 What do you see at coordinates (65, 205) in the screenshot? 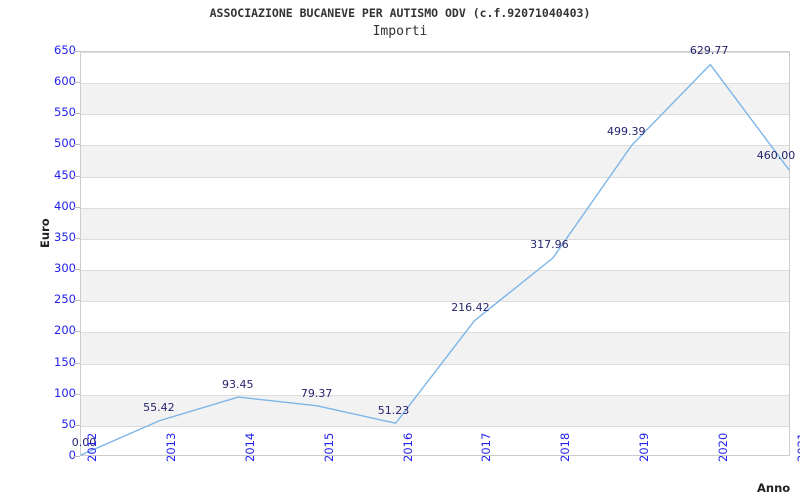
I see `y-axis-tick-label: 400` at bounding box center [65, 205].